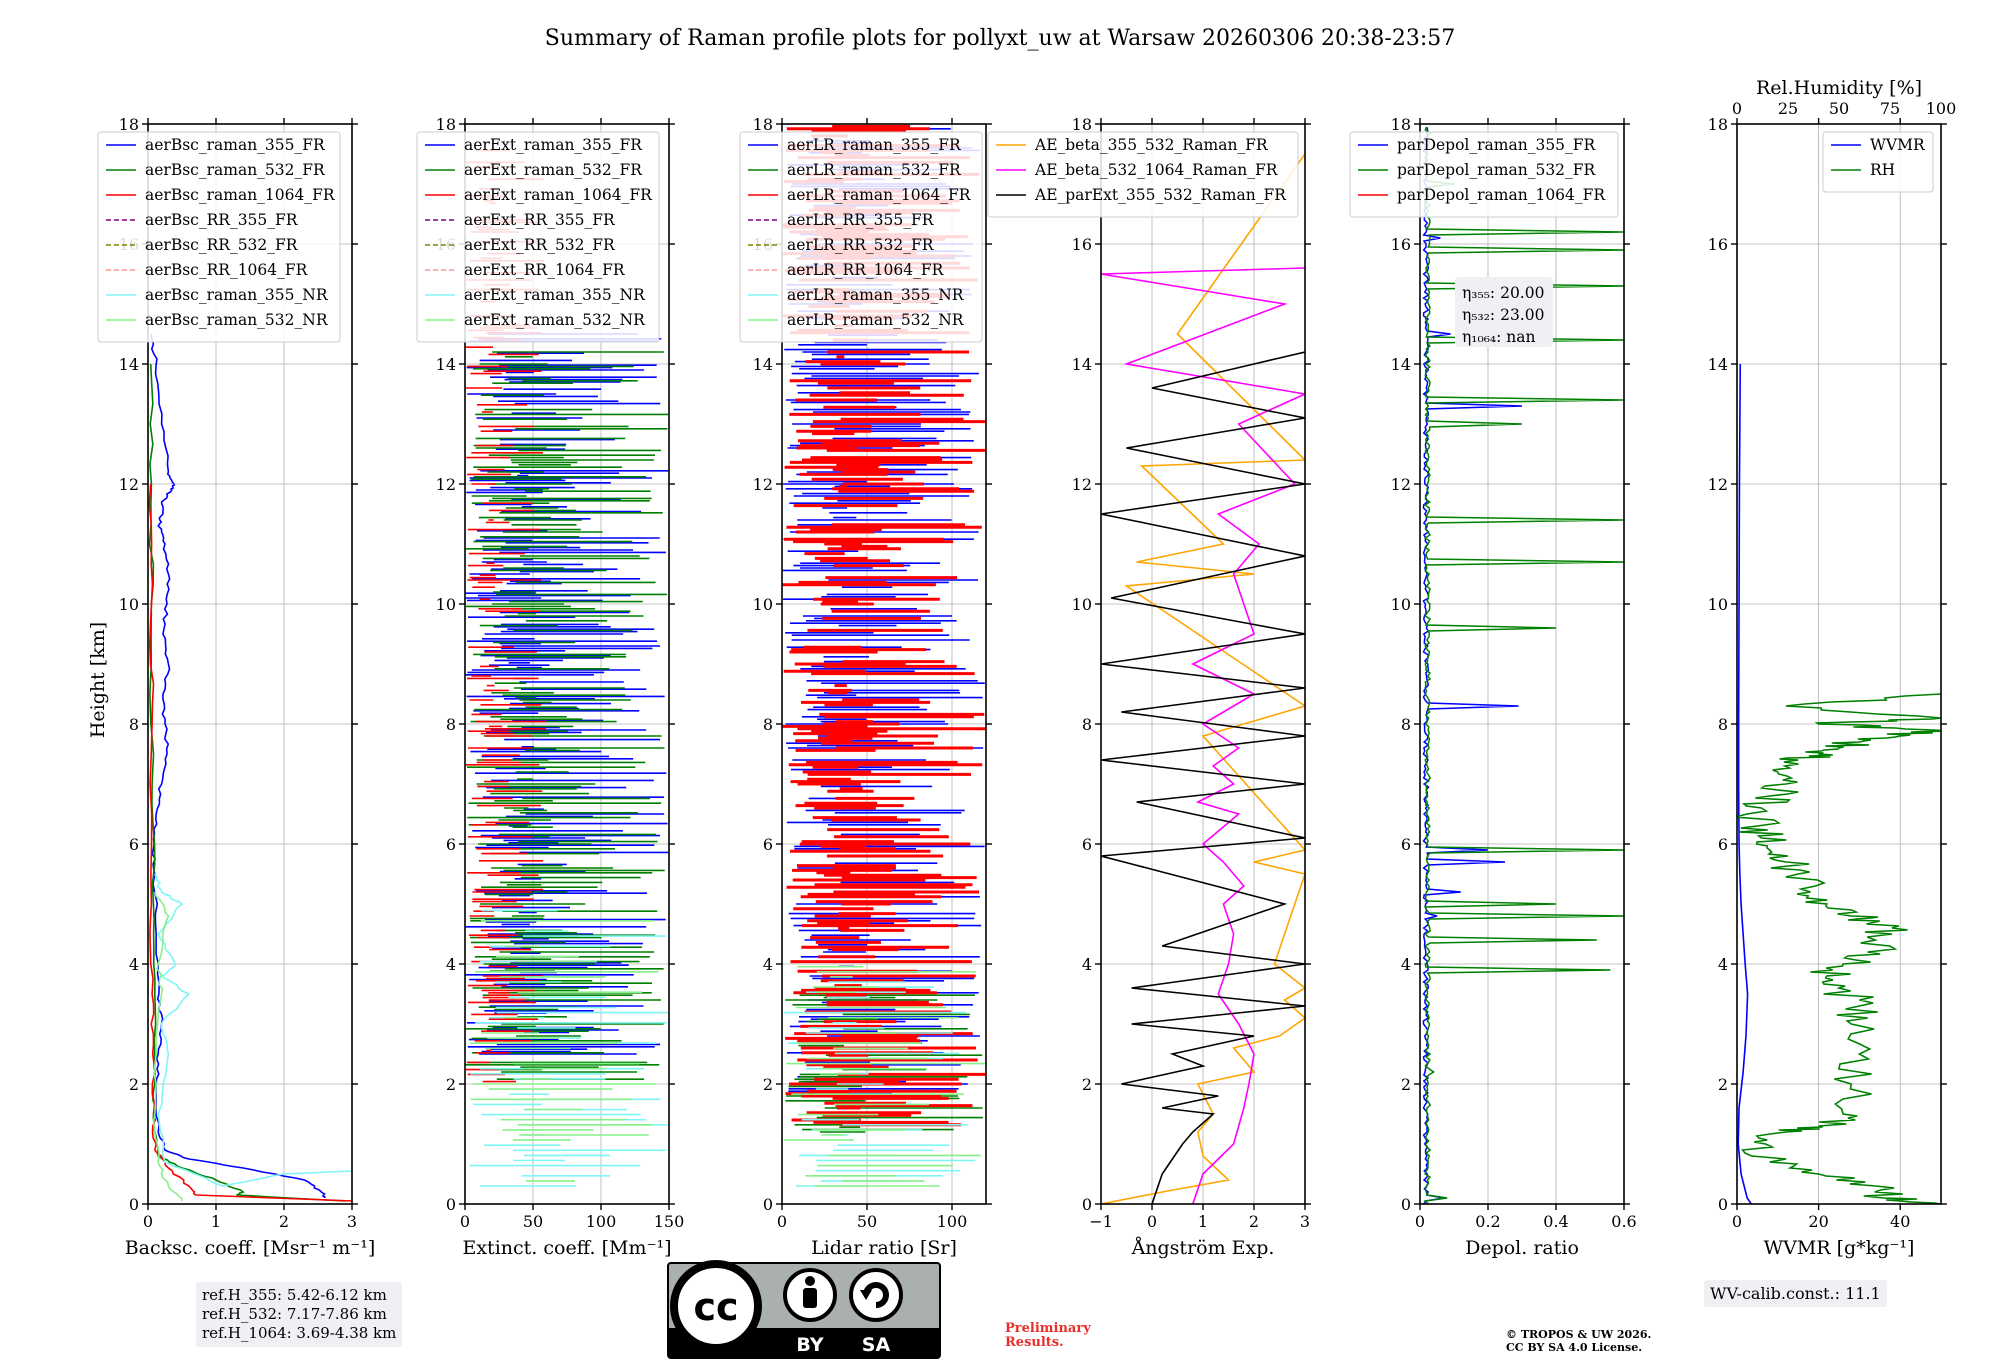  I want to click on top-x-tick-label: 75, so click(1890, 108).